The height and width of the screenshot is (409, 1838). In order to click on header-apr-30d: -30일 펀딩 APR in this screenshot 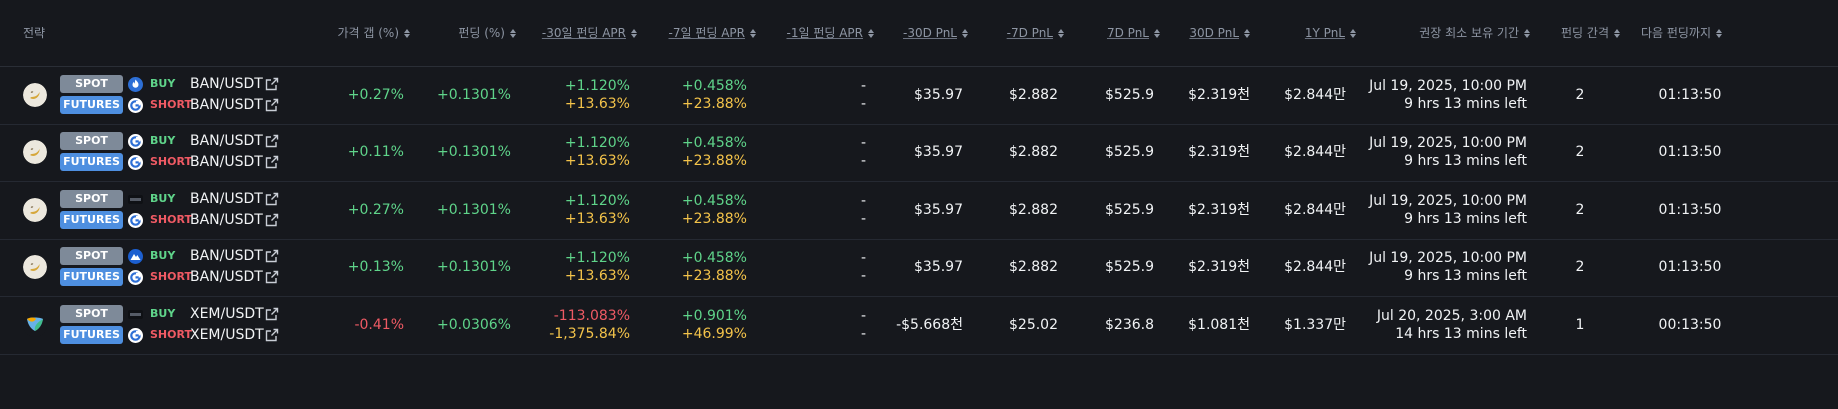, I will do `click(578, 33)`.